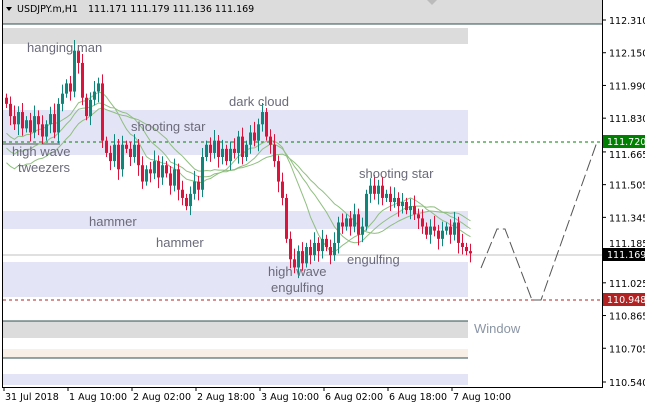  What do you see at coordinates (627, 284) in the screenshot?
I see `price-tick-label: 111.025` at bounding box center [627, 284].